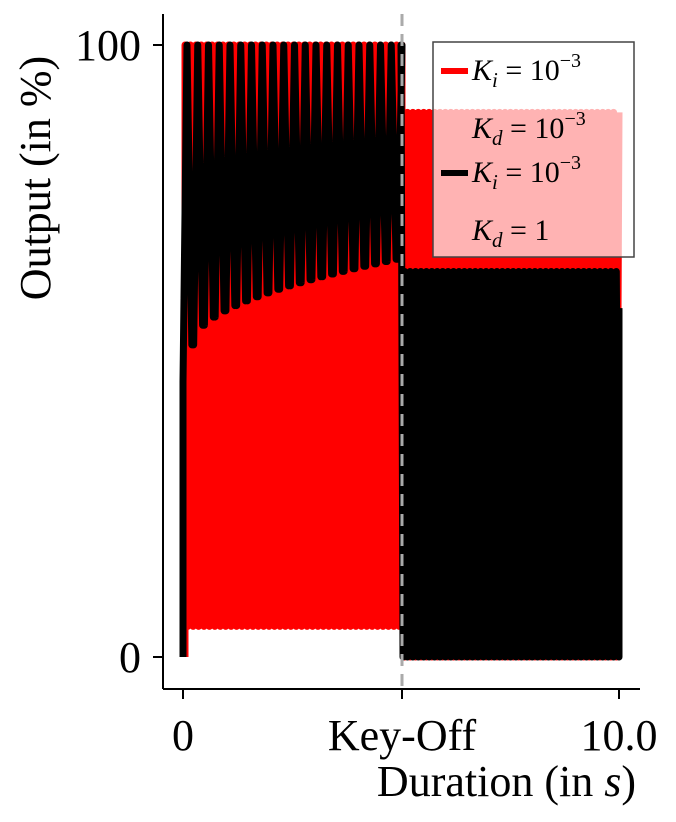  What do you see at coordinates (510, 233) in the screenshot?
I see `legend-label-line2: Kd = 1` at bounding box center [510, 233].